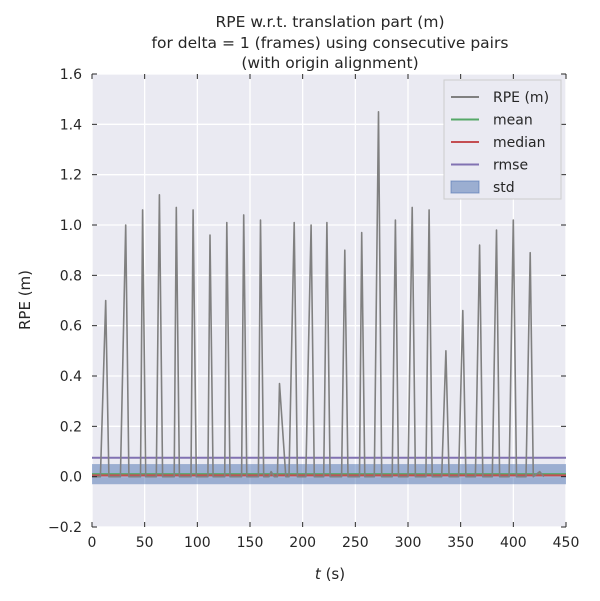  I want to click on legend-items: RPE (m) mean median rmse std, so click(499, 143).